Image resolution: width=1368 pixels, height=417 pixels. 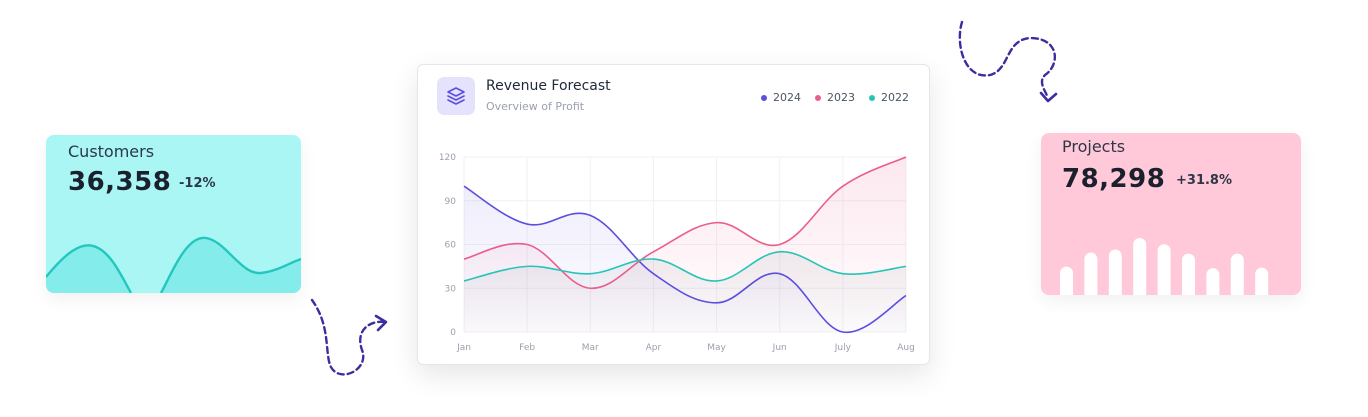 What do you see at coordinates (1048, 97) in the screenshot?
I see `arrow-right-head` at bounding box center [1048, 97].